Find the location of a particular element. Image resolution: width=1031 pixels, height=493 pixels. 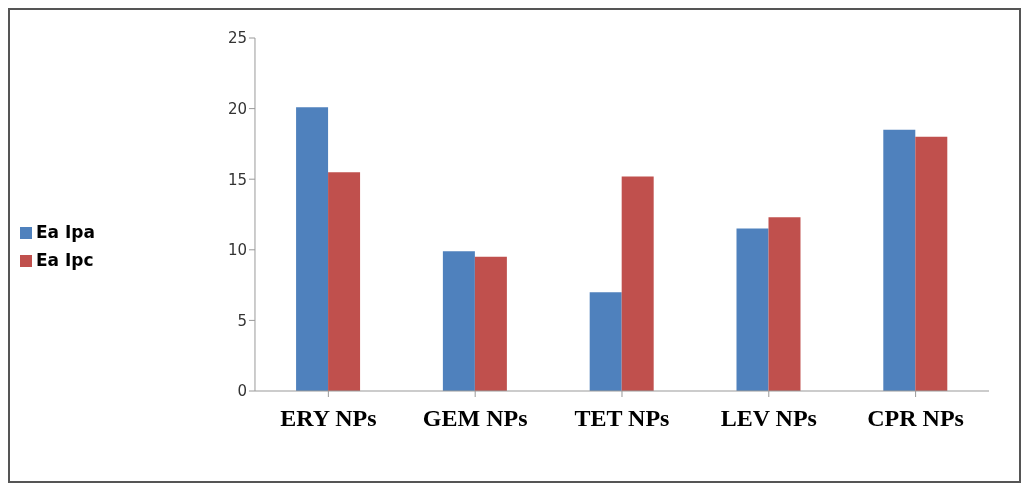

x-tick-label: GEM NPs is located at coordinates (475, 418).